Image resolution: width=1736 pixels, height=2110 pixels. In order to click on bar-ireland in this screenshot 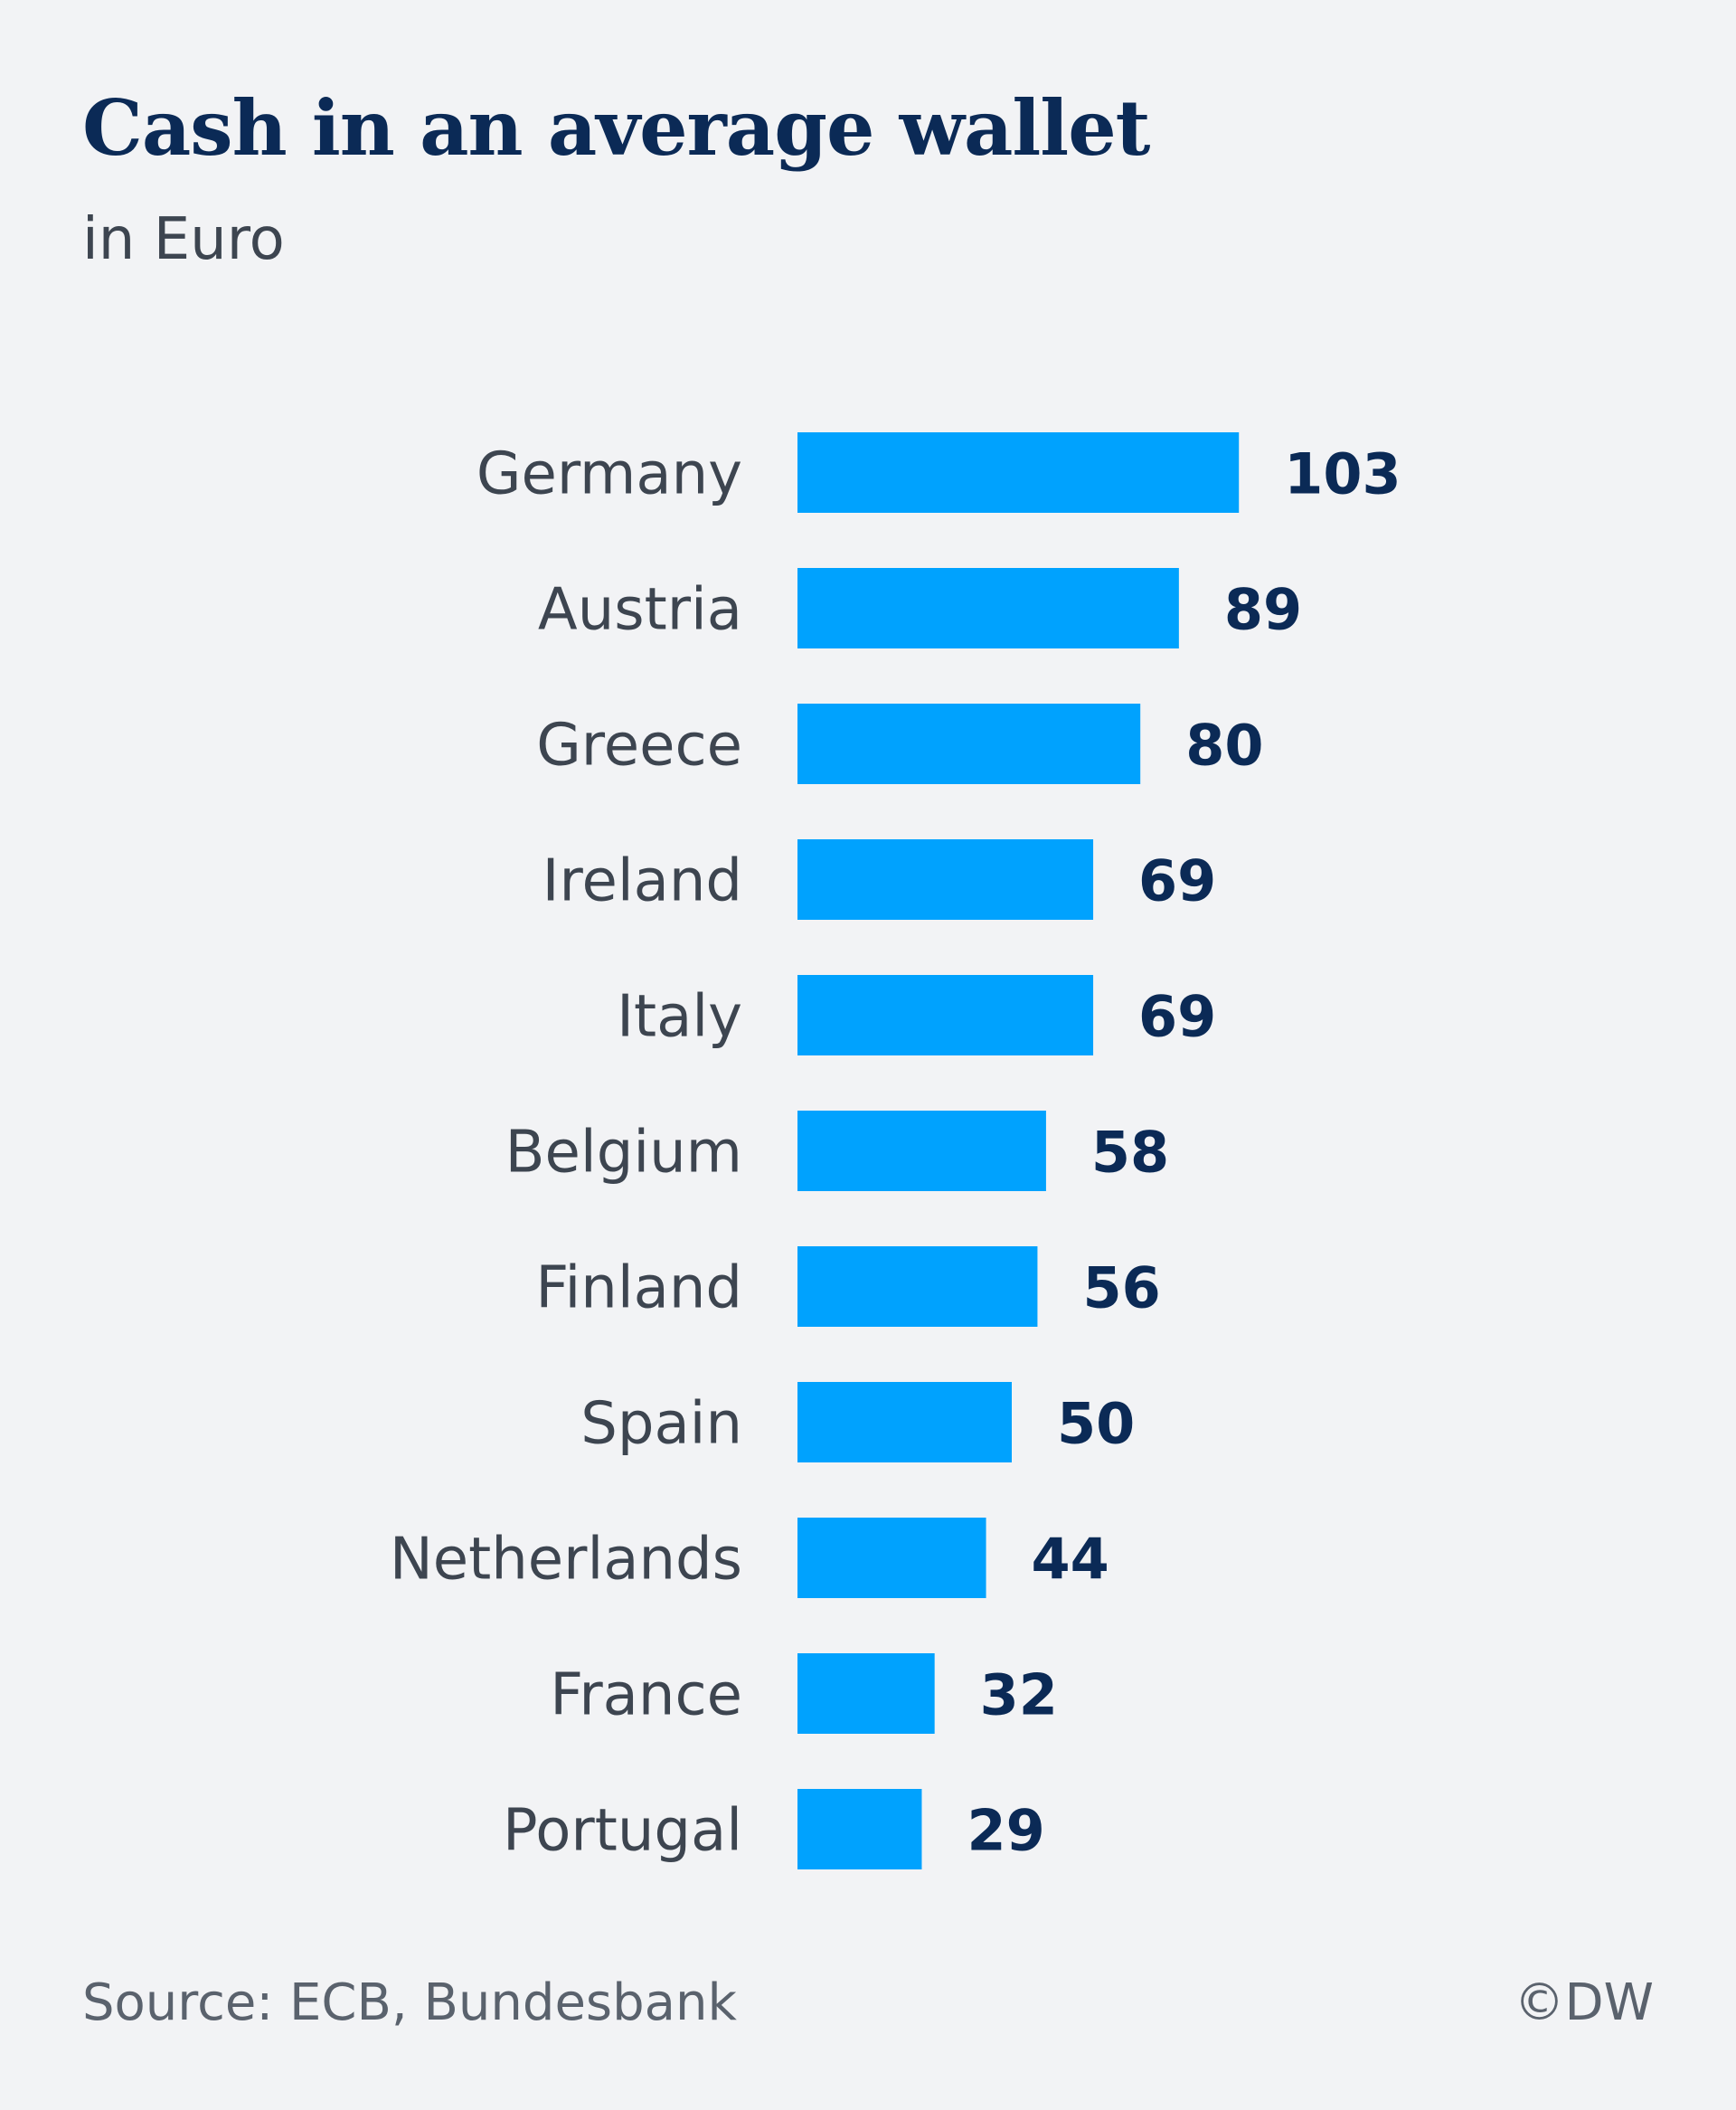, I will do `click(946, 879)`.